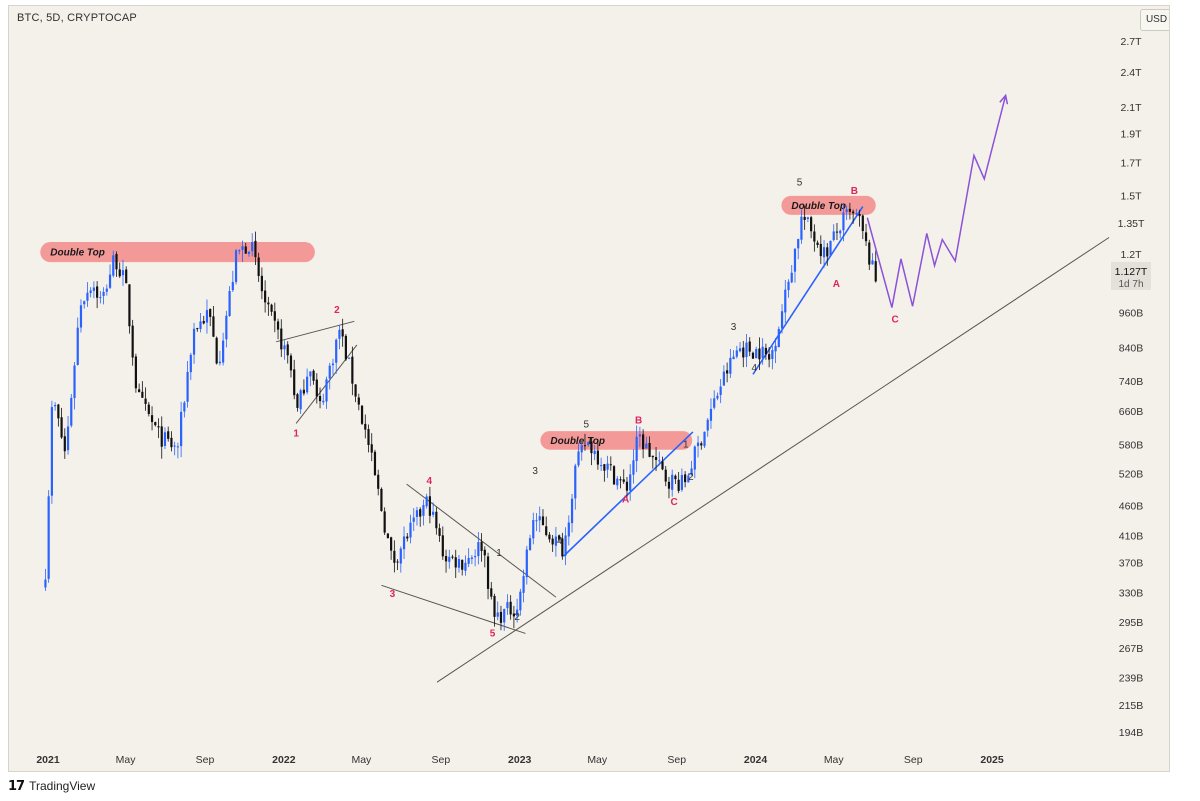  Describe the element at coordinates (1130, 284) in the screenshot. I see `bar-countdown-label: 1d 7h` at that location.